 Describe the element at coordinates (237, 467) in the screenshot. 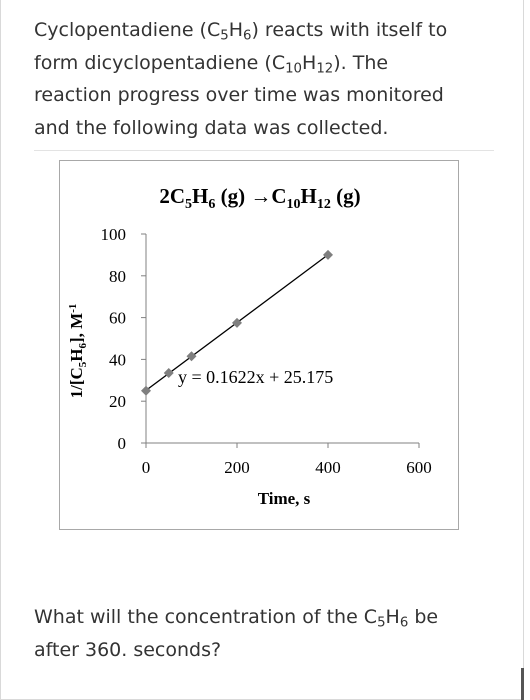

I see `x-tick-label: 200` at that location.